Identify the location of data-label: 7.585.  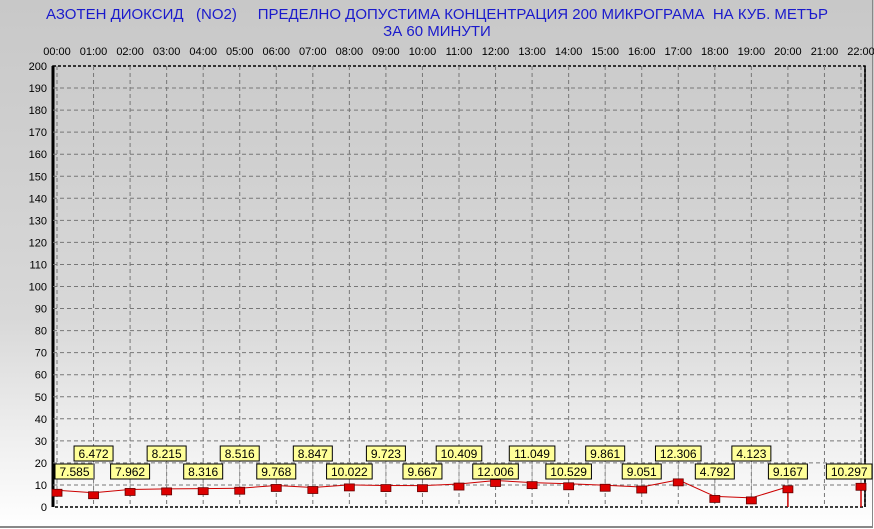
(74, 471).